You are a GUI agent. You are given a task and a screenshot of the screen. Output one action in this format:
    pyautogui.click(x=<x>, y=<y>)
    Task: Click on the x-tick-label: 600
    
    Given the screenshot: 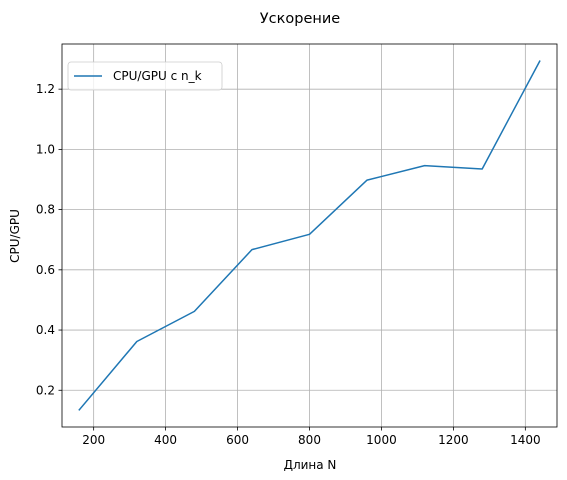 What is the action you would take?
    pyautogui.click(x=237, y=440)
    